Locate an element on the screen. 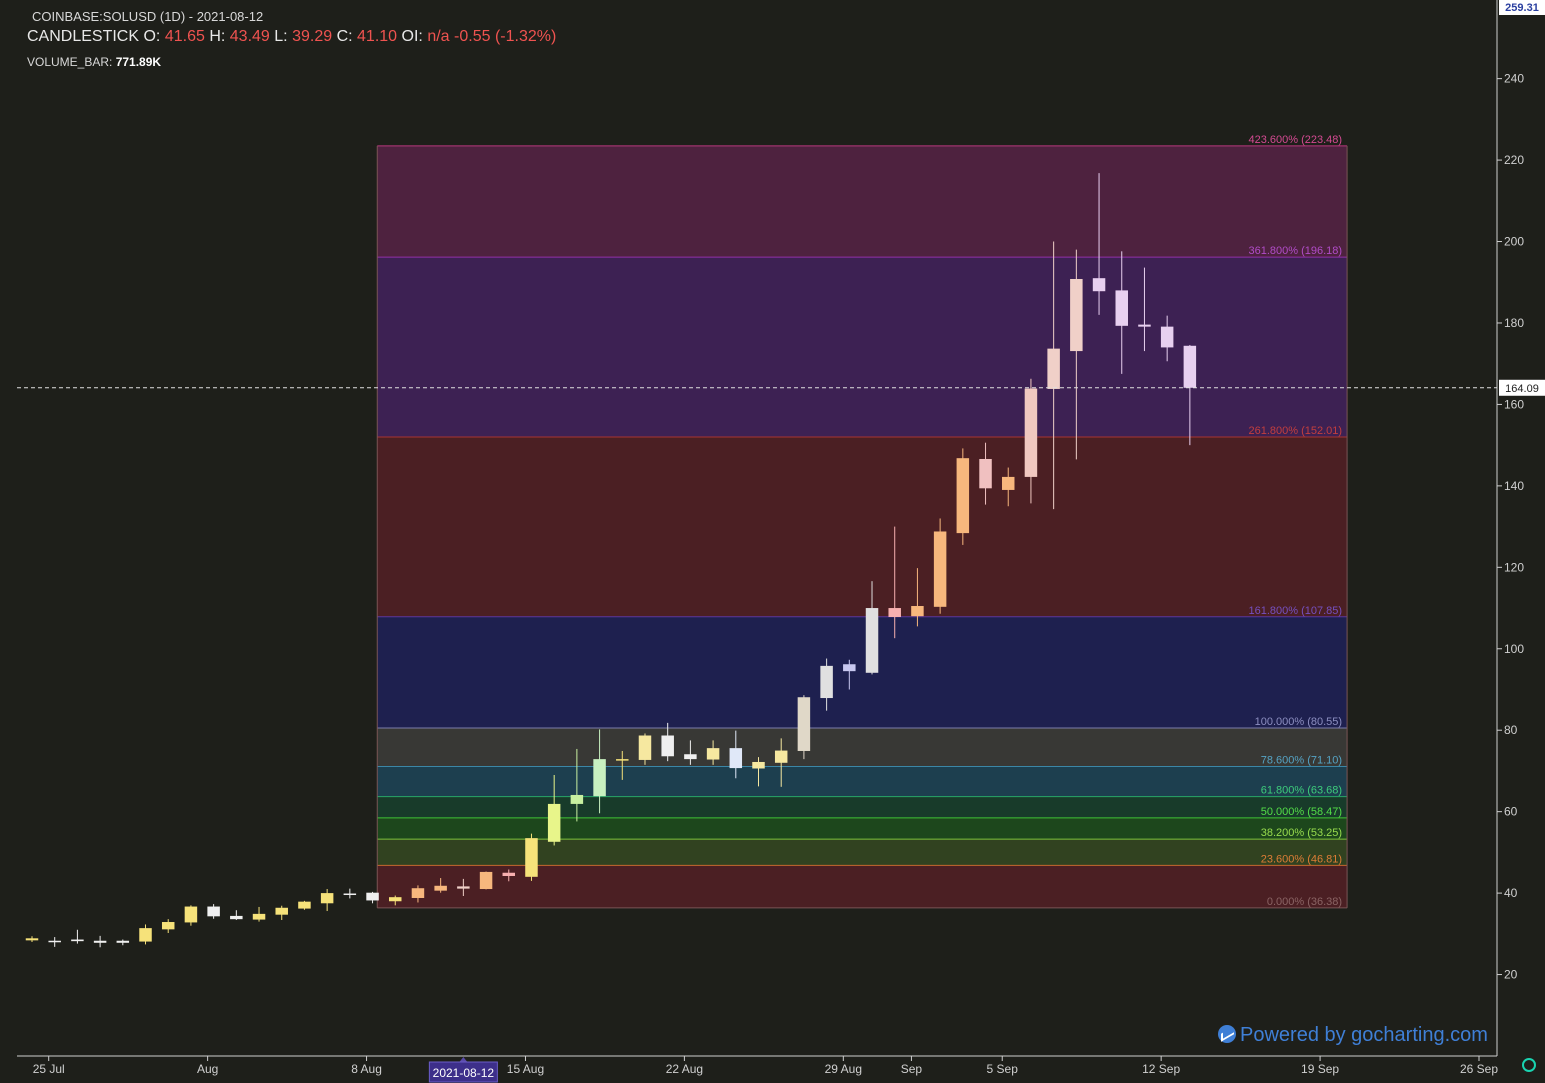  crosshair-price-tag is located at coordinates (1522, 387).